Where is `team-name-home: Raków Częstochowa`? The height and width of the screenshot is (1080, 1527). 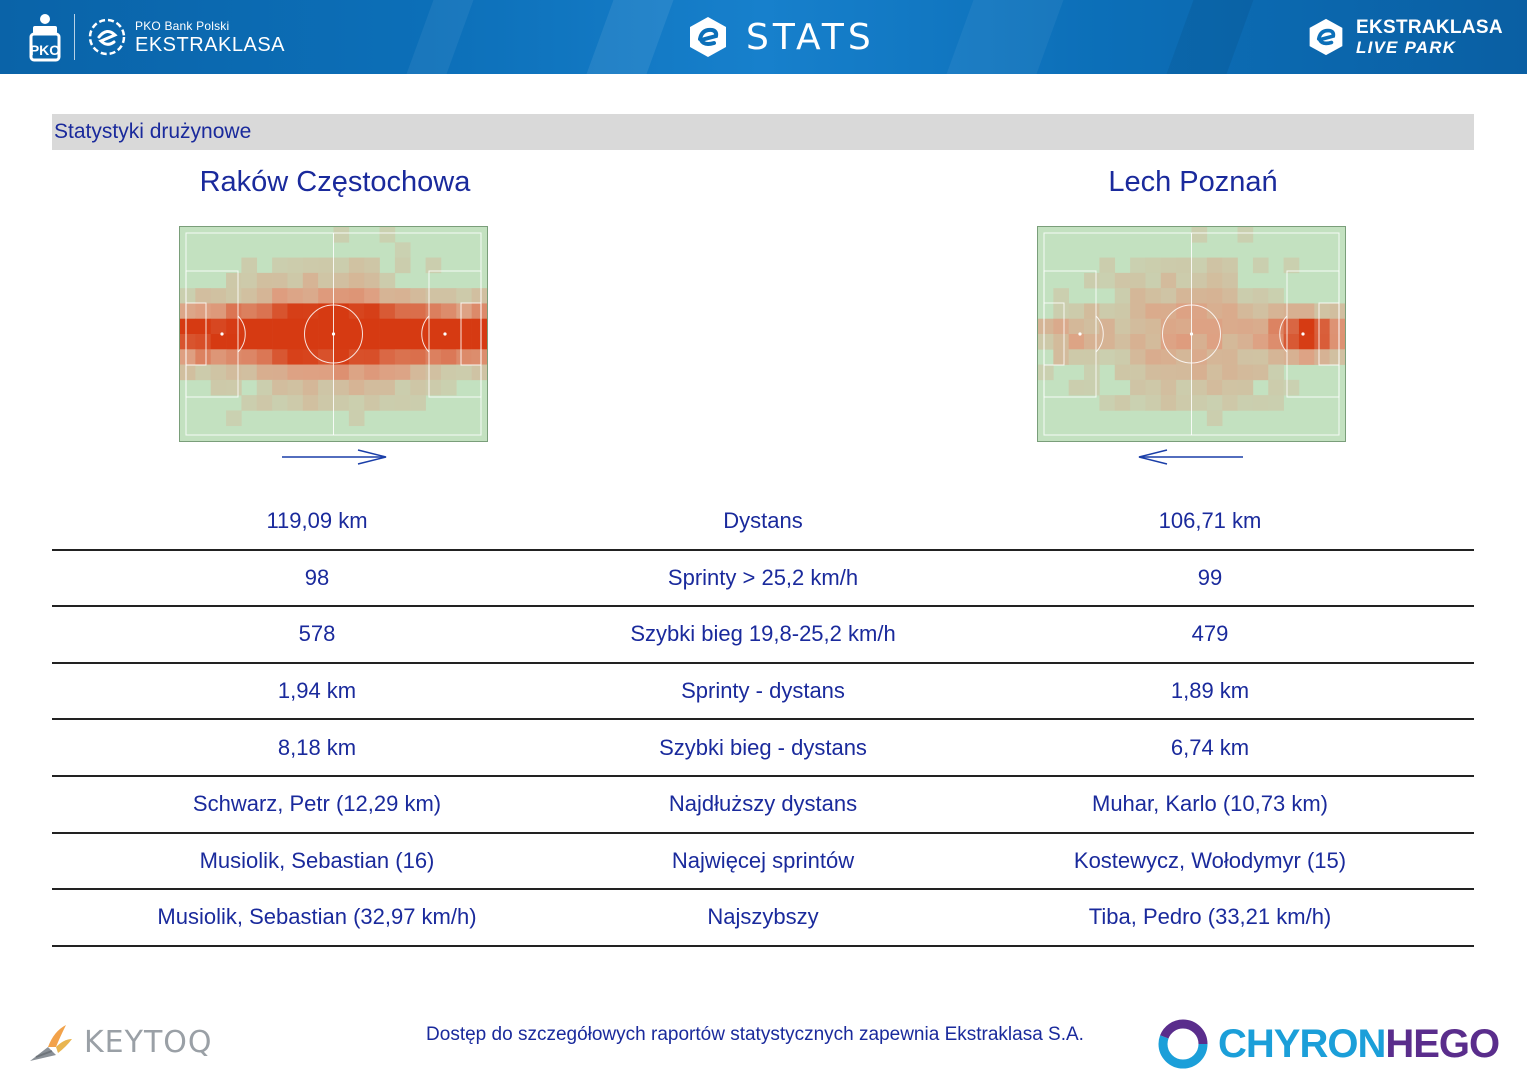
team-name-home: Raków Częstochowa is located at coordinates (335, 182).